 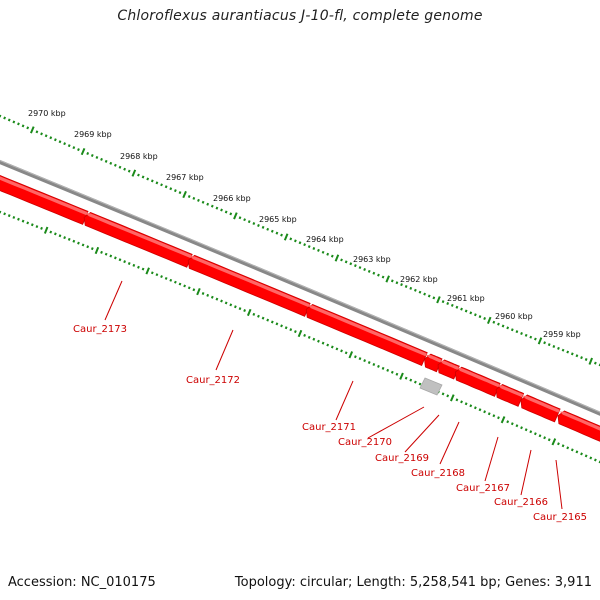 I want to click on gene-label: Caur_2168, so click(x=438, y=473).